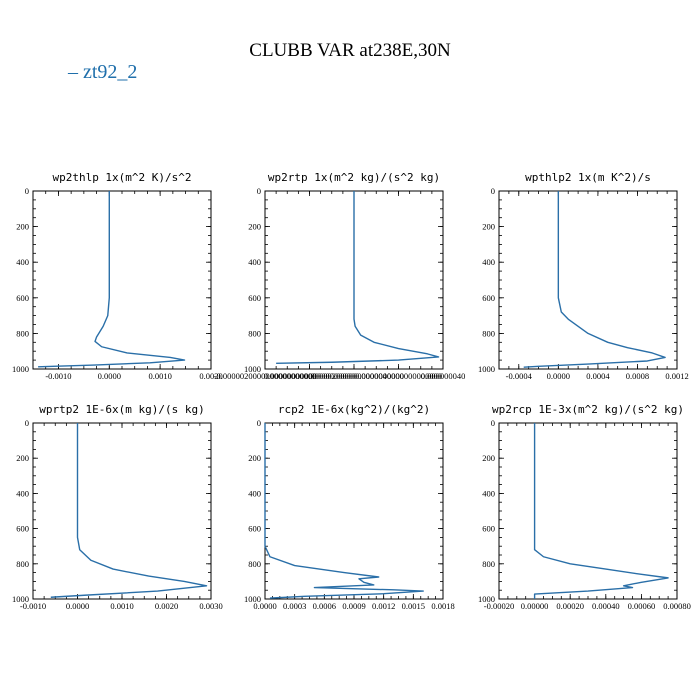  Describe the element at coordinates (309, 376) in the screenshot. I see `x-tick-label: 0.00000000000000000000` at that location.